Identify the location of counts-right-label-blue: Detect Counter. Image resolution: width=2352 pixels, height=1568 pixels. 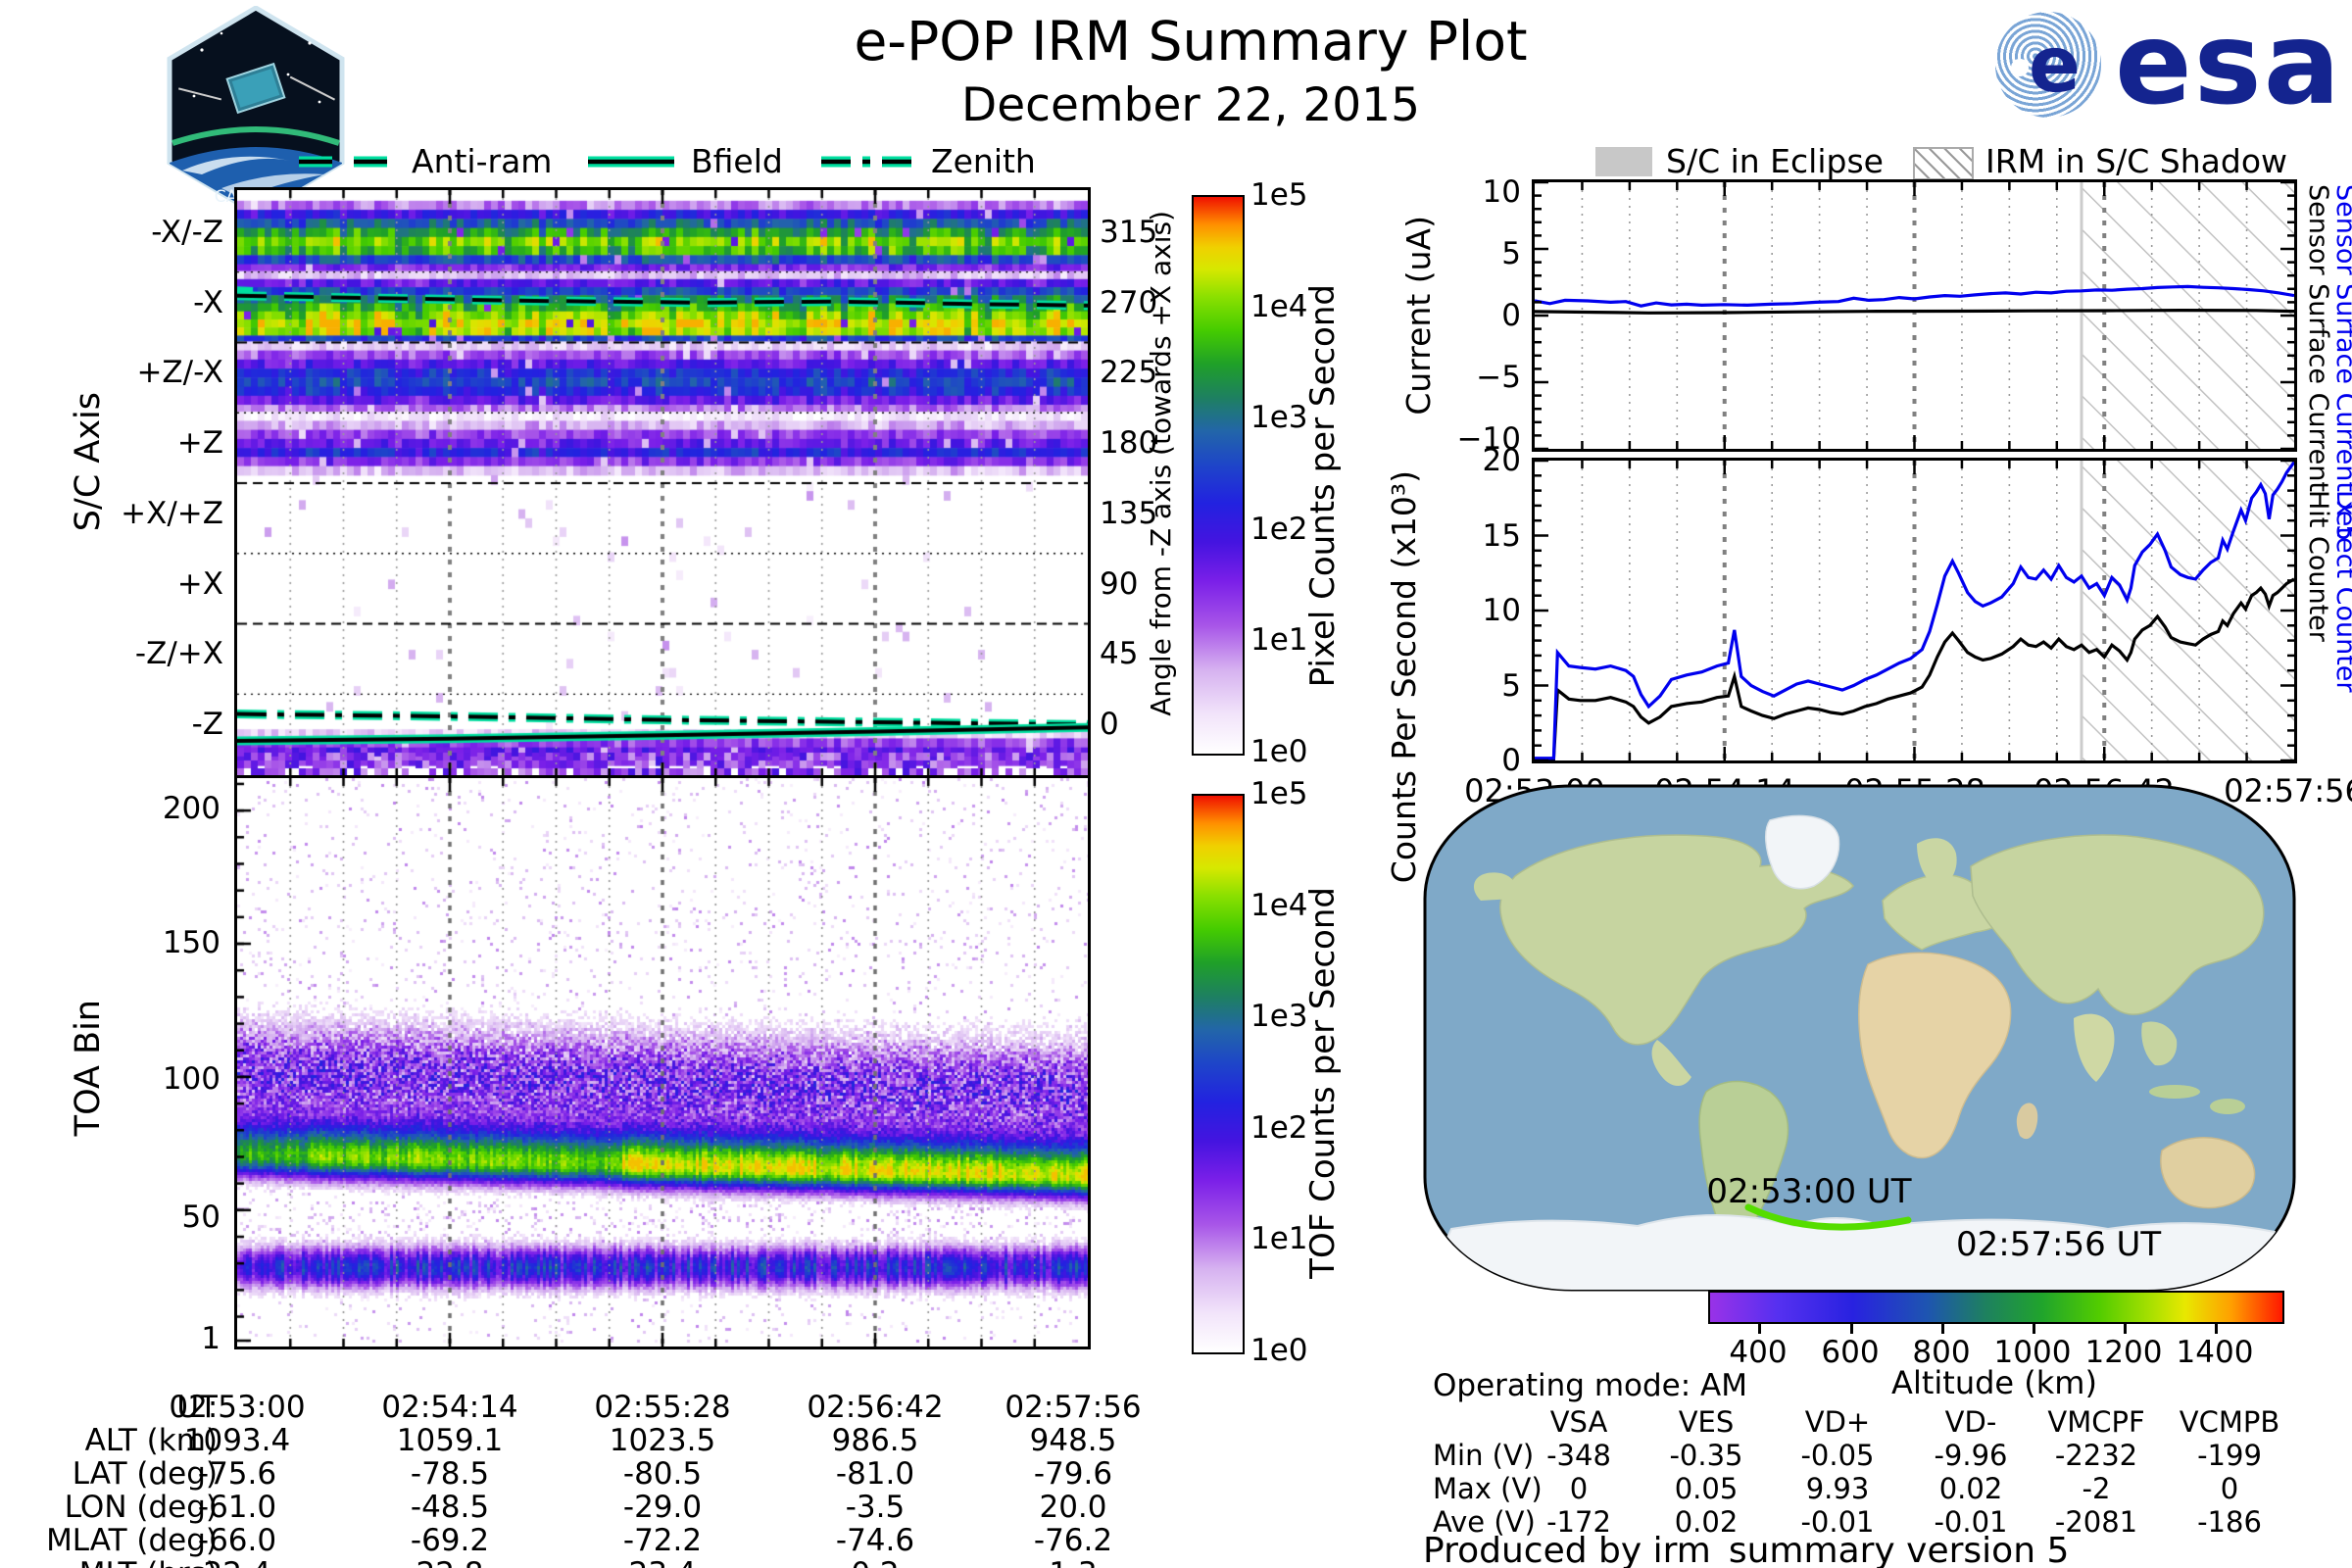
(2341, 591).